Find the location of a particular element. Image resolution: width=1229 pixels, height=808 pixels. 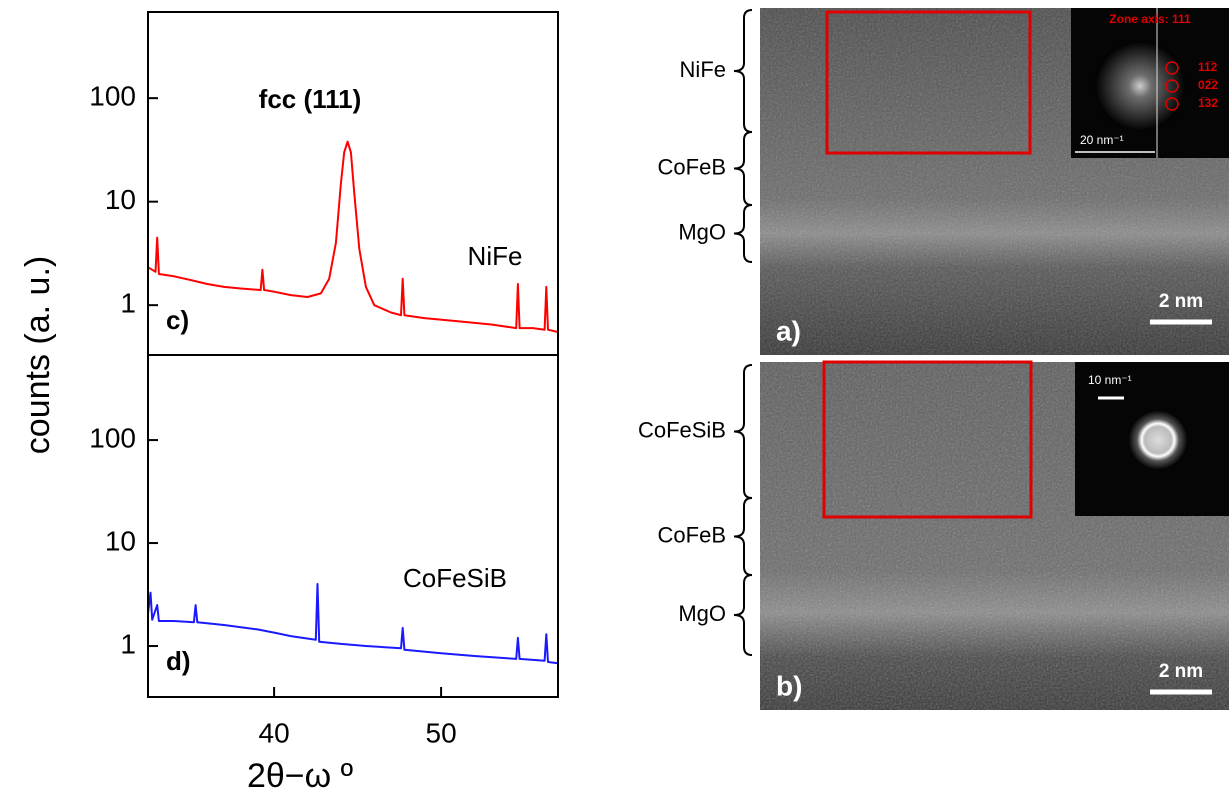

inset-scale: 20 nm⁻¹ is located at coordinates (1102, 140).